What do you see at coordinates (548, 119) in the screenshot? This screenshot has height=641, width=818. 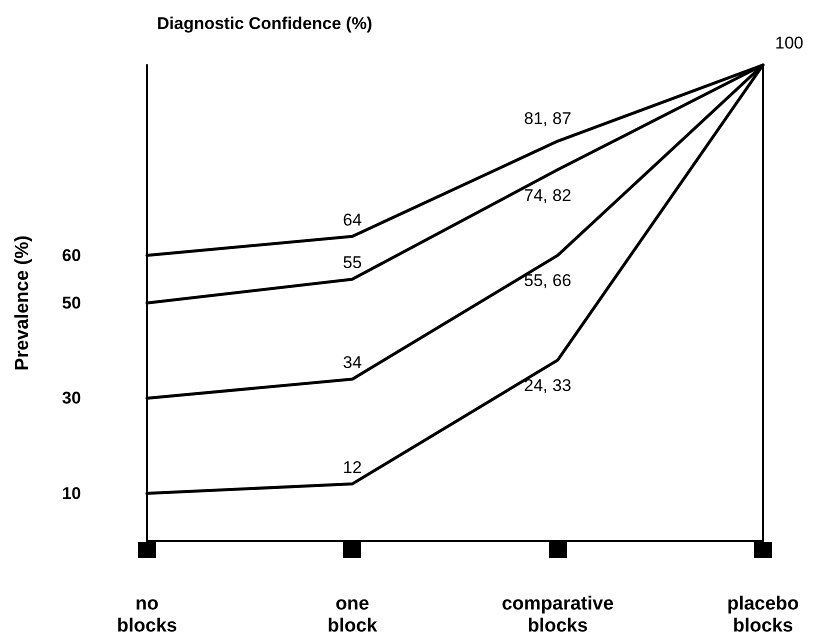 I see `annotation: 81, 87` at bounding box center [548, 119].